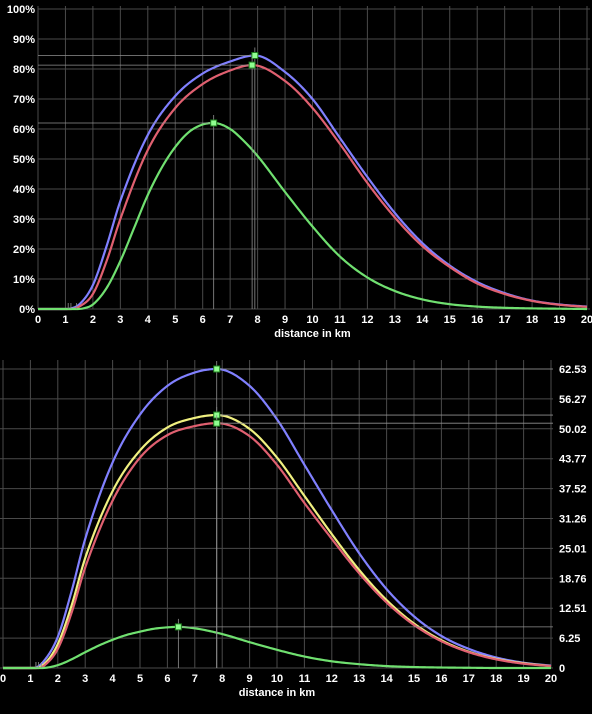 The width and height of the screenshot is (592, 714). Describe the element at coordinates (573, 549) in the screenshot. I see `y-tick-label: 25.01` at that location.